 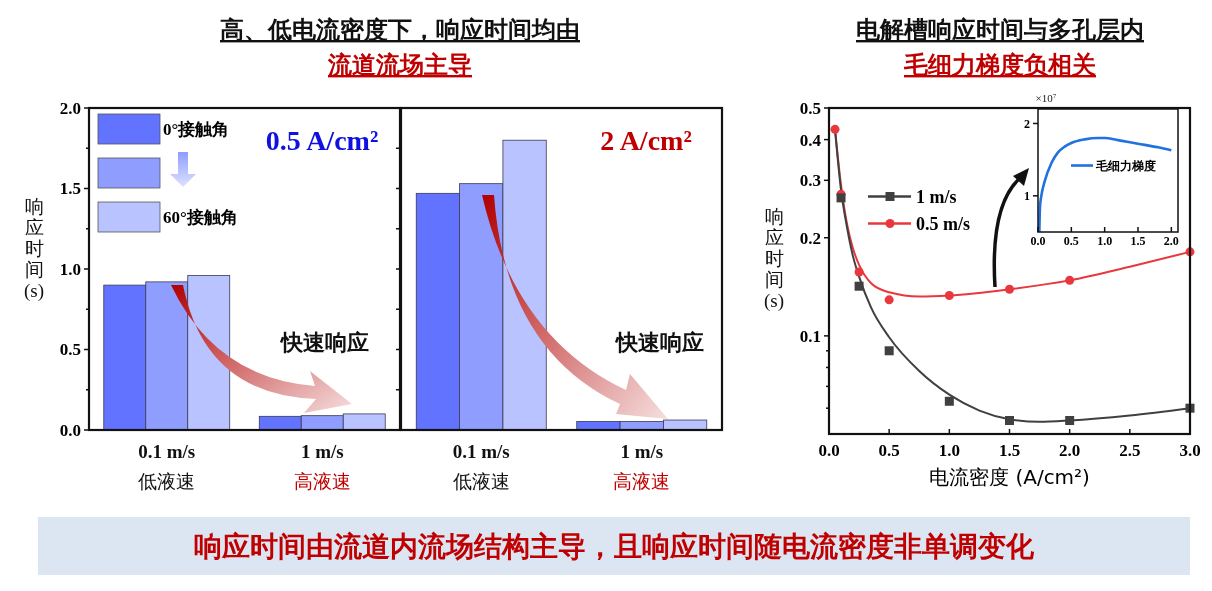 What do you see at coordinates (399, 65) in the screenshot?
I see `chart-subtitle: 流道流场主导` at bounding box center [399, 65].